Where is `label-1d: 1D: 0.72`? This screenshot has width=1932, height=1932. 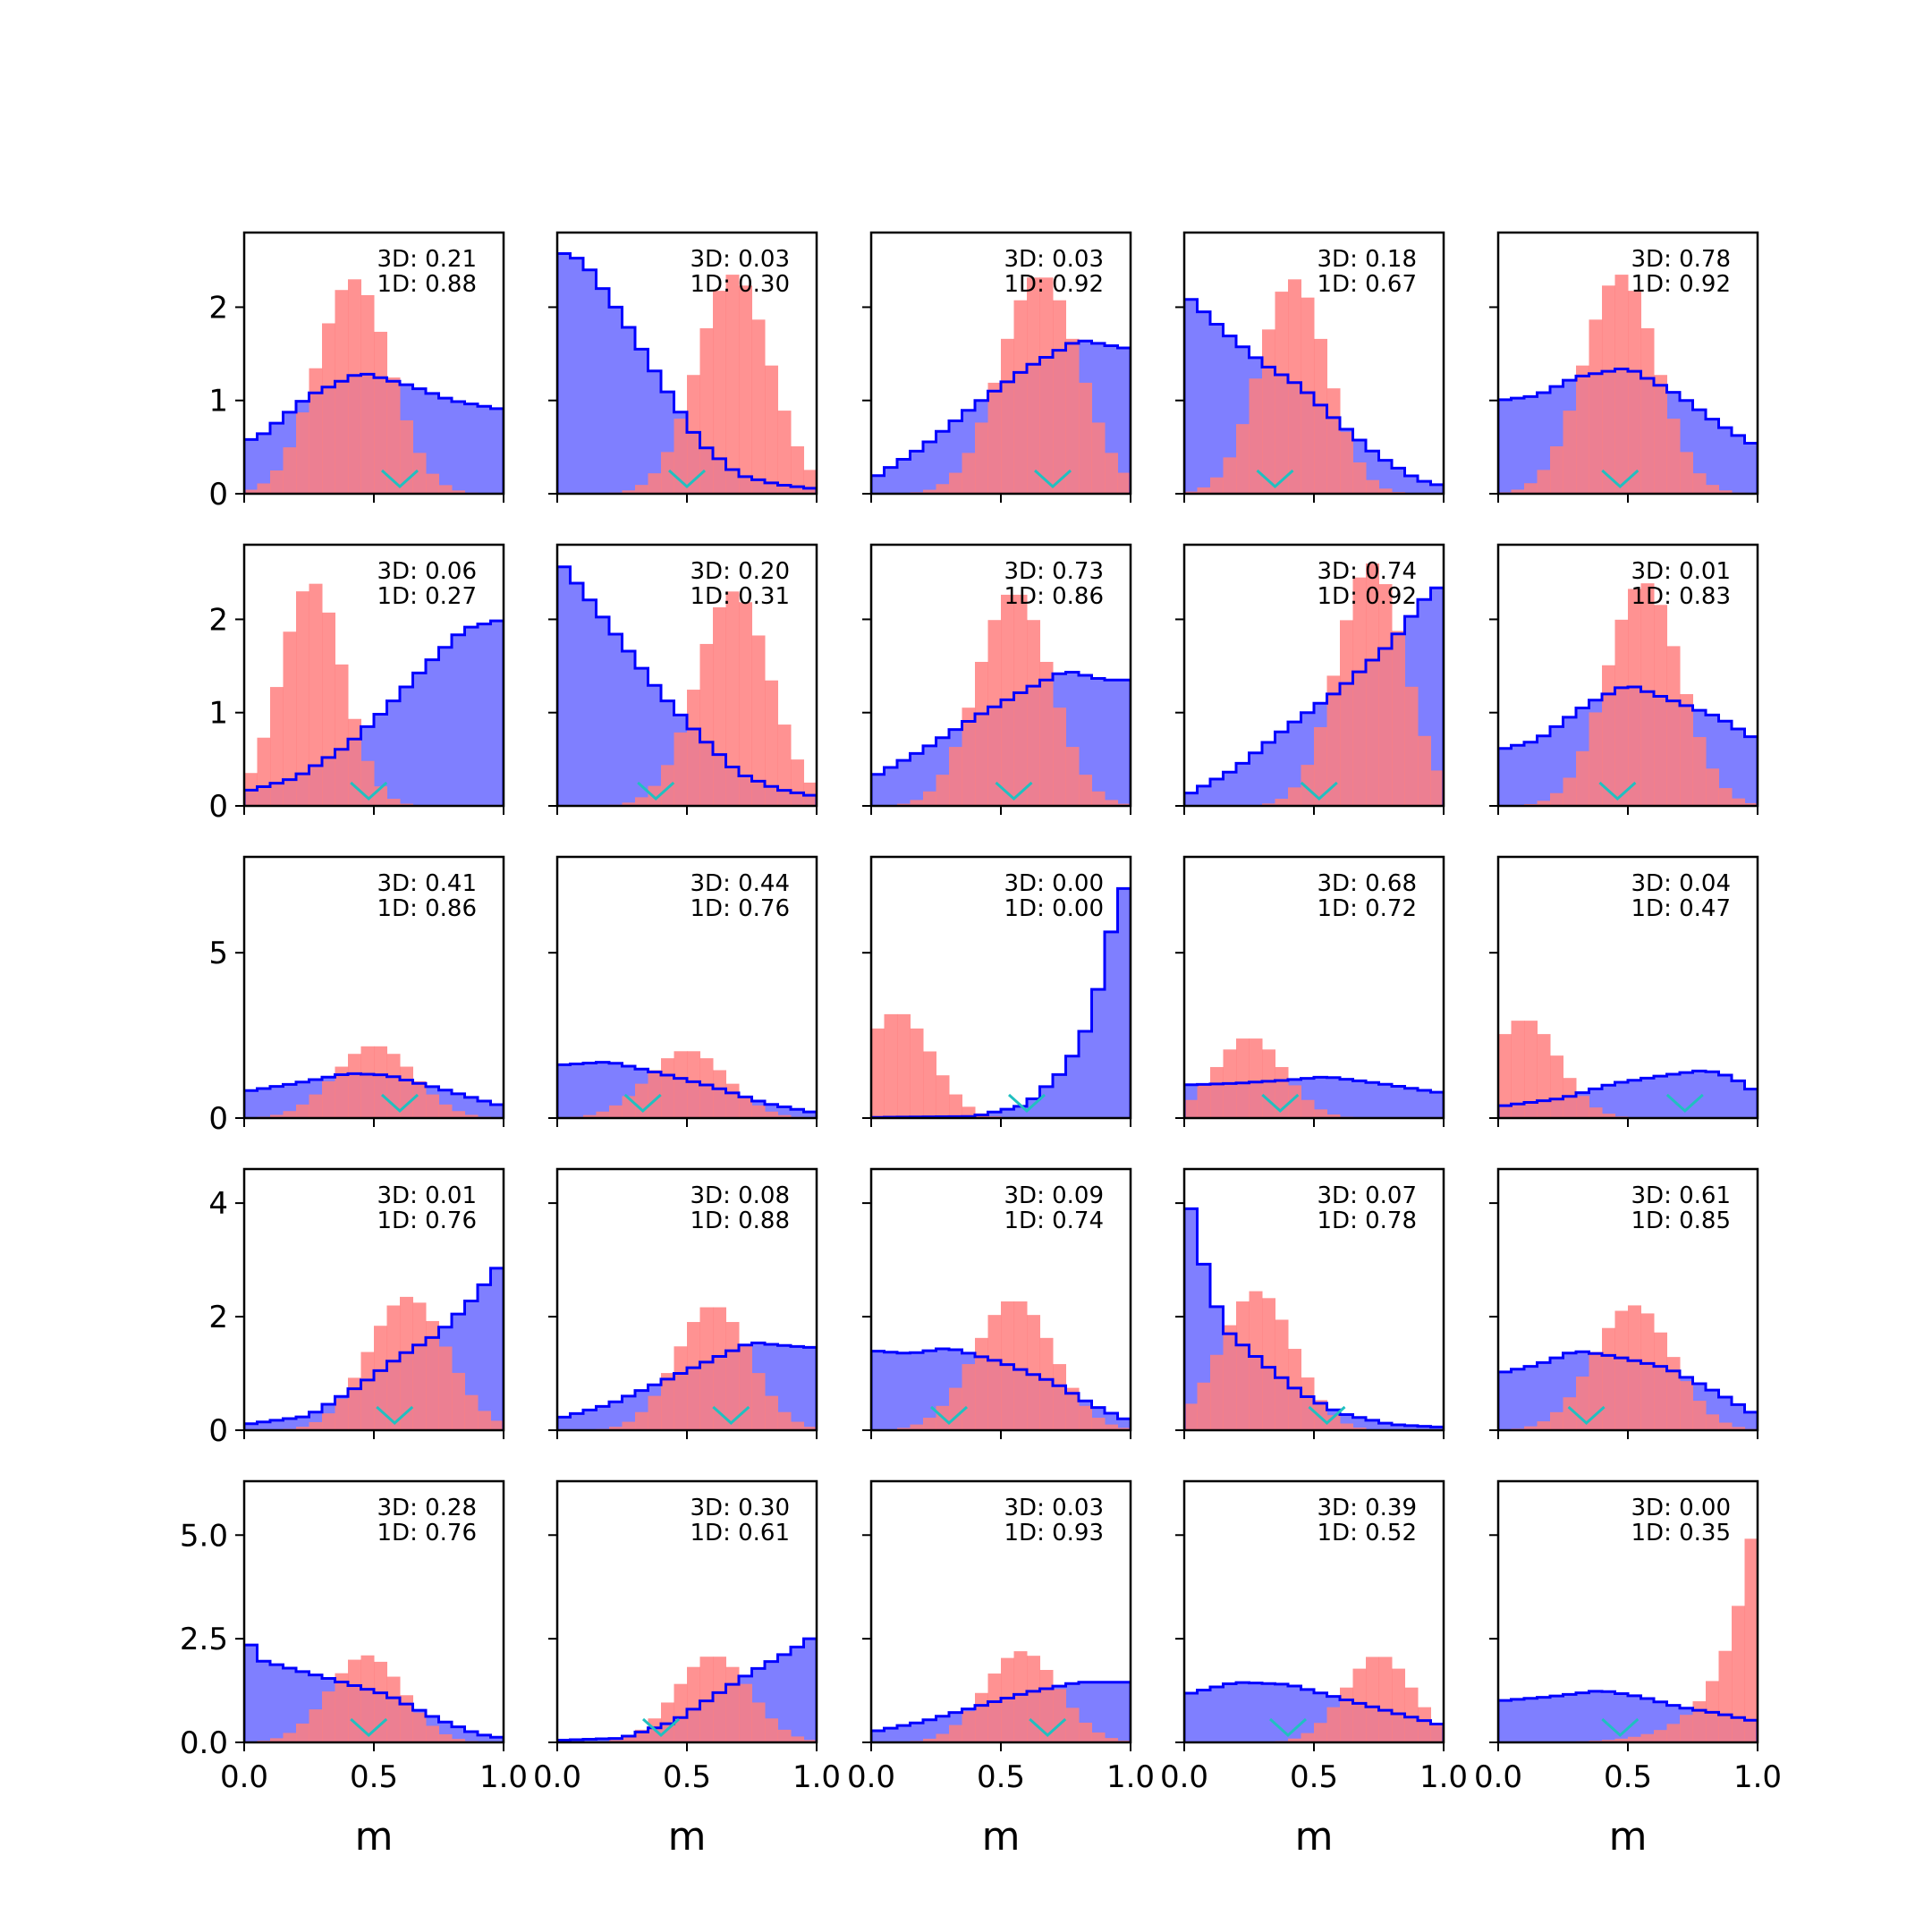
label-1d: 1D: 0.72 is located at coordinates (1367, 908).